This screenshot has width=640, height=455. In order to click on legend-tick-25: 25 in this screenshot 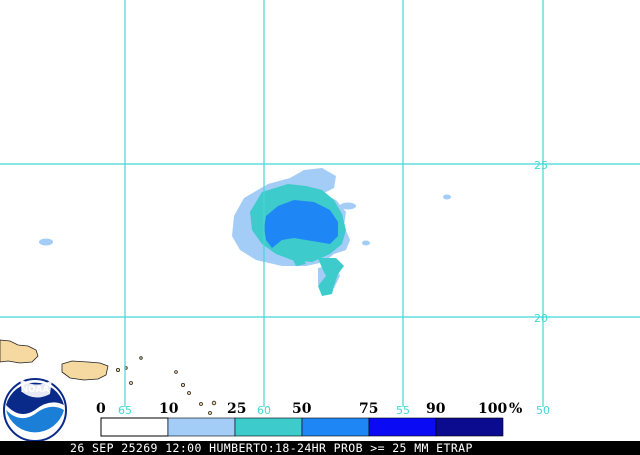, I will do `click(236, 409)`.